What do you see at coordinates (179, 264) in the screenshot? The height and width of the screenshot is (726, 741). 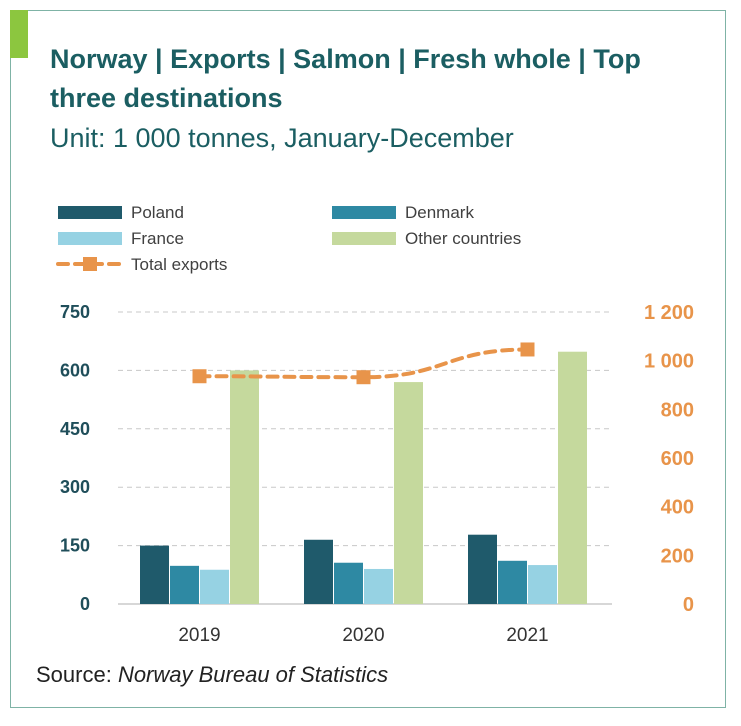 I see `legend-label: Total exports` at bounding box center [179, 264].